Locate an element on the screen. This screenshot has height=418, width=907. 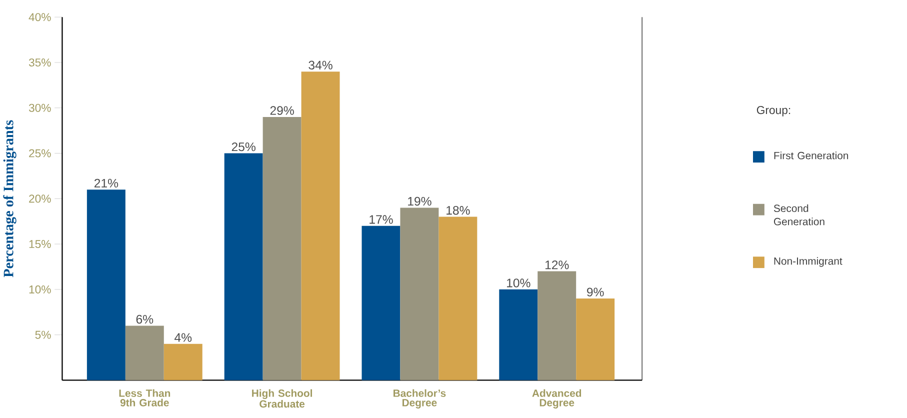
x-tick-label: Less Than 9th Grade is located at coordinates (144, 397).